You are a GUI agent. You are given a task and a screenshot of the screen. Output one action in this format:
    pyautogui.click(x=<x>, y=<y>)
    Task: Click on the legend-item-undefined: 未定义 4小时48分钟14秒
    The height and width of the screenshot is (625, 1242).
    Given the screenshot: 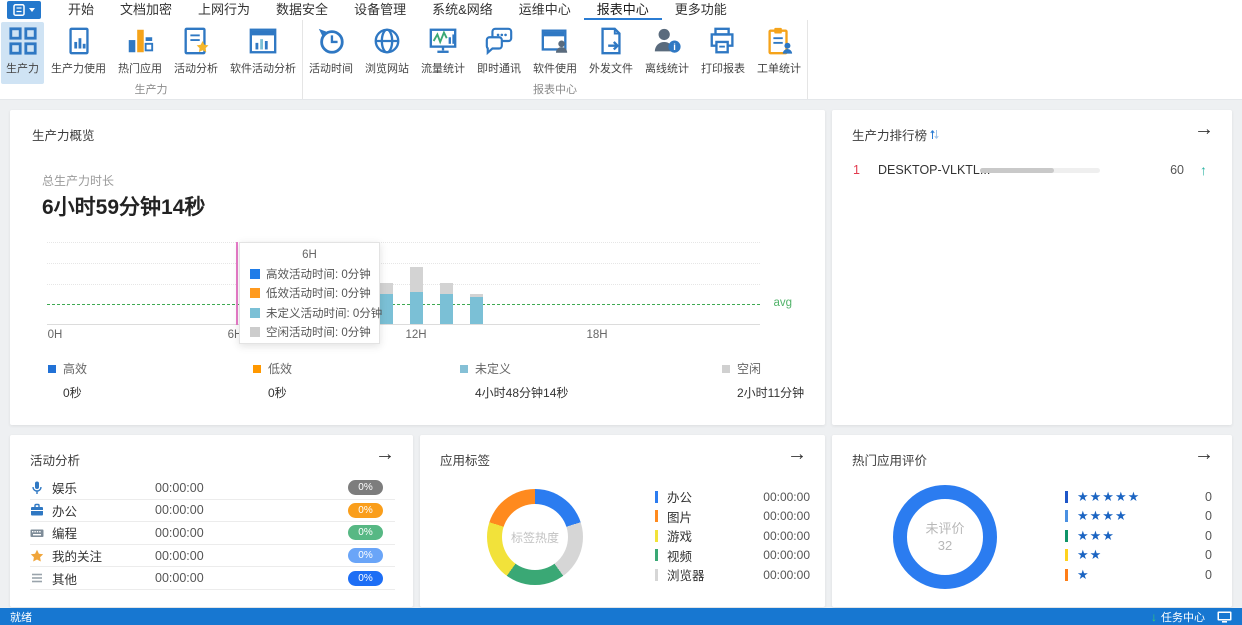 What is the action you would take?
    pyautogui.click(x=514, y=380)
    